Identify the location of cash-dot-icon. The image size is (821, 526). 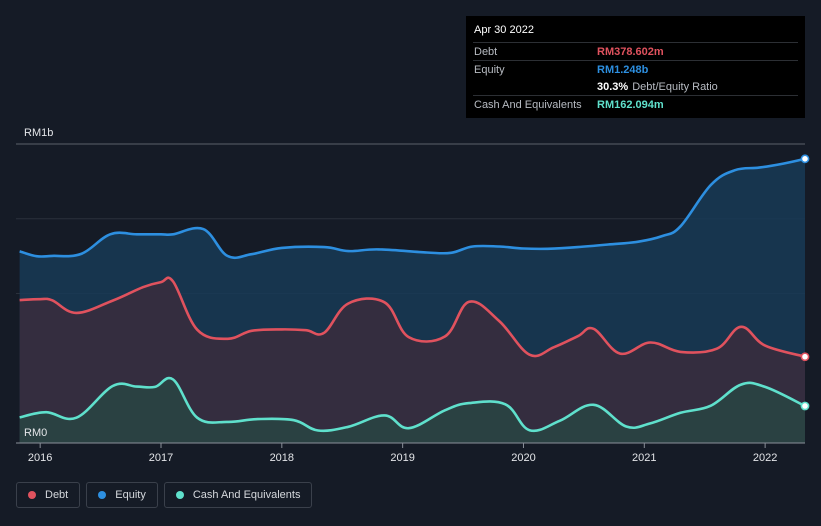
(179, 495).